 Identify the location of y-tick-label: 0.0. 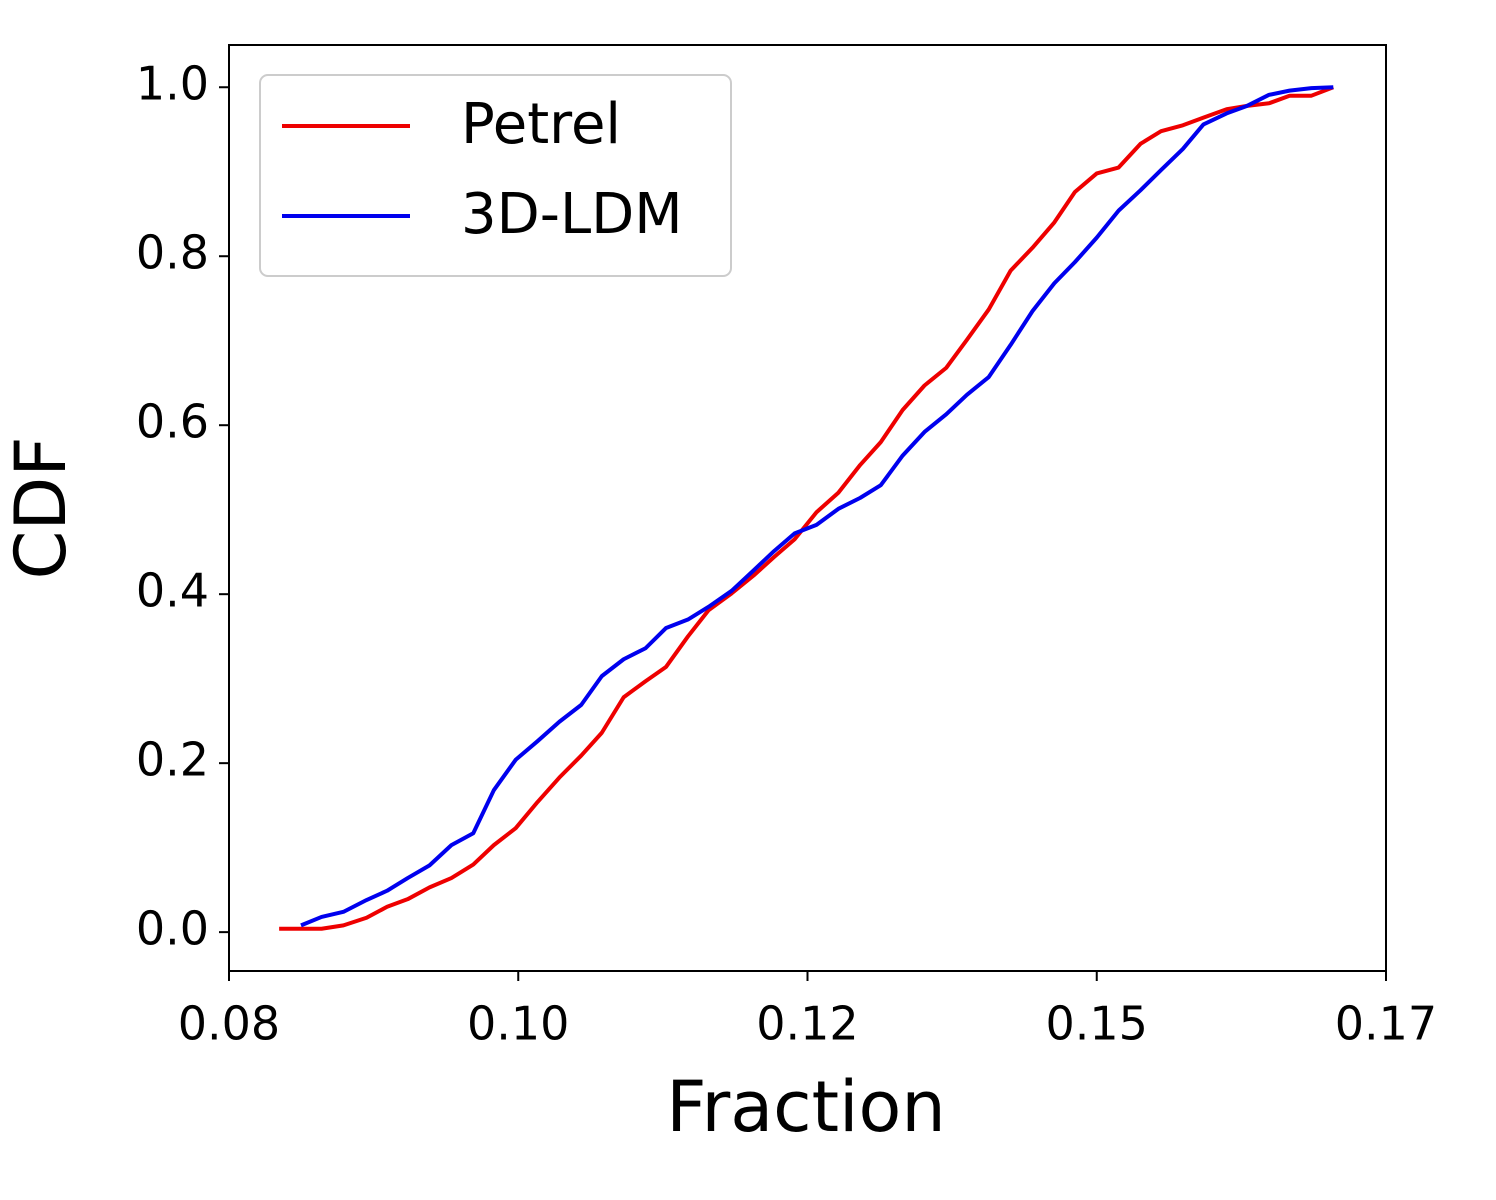
(172, 929).